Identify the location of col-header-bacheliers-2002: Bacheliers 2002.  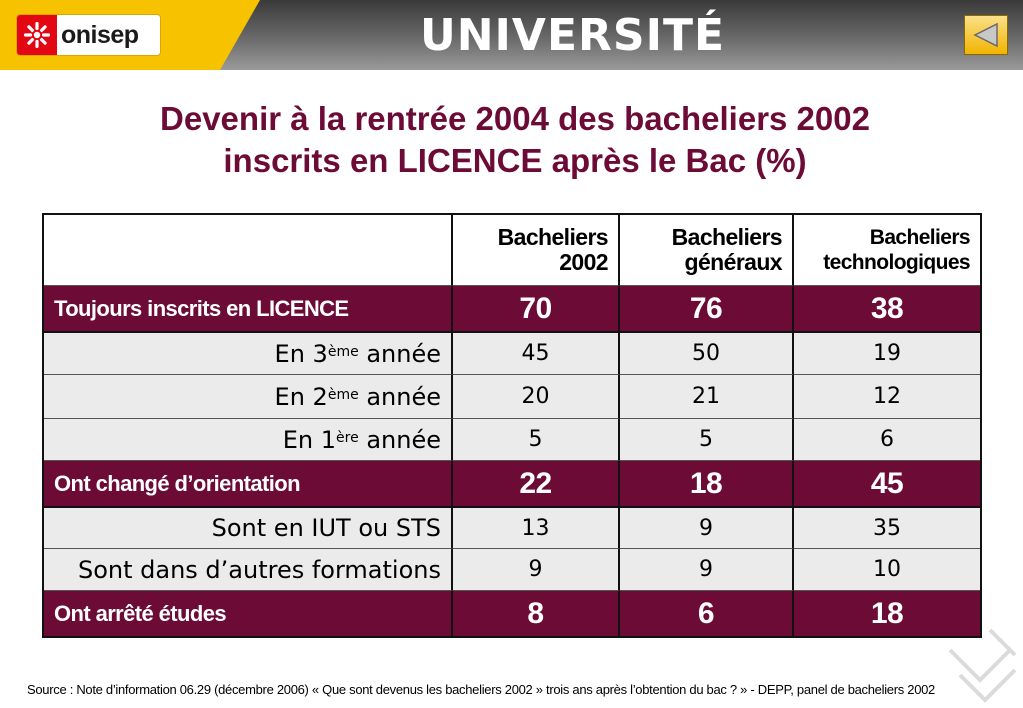
(536, 250).